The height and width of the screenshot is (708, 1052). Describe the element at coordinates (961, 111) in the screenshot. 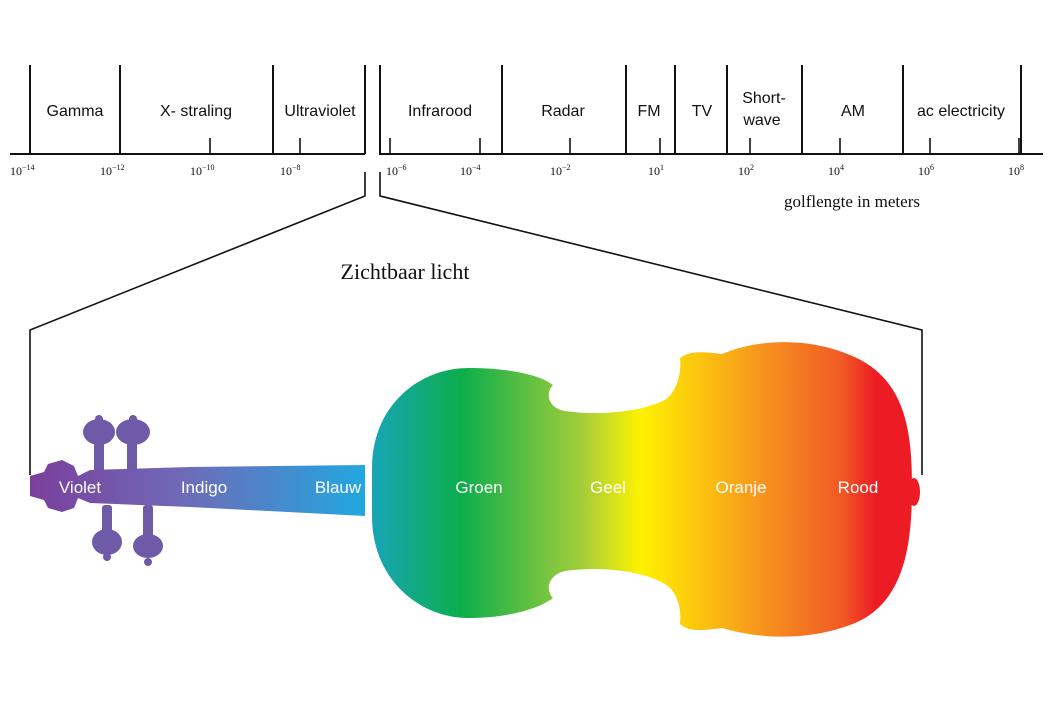

I see `band-label-ac-electricity: ac electricity` at that location.